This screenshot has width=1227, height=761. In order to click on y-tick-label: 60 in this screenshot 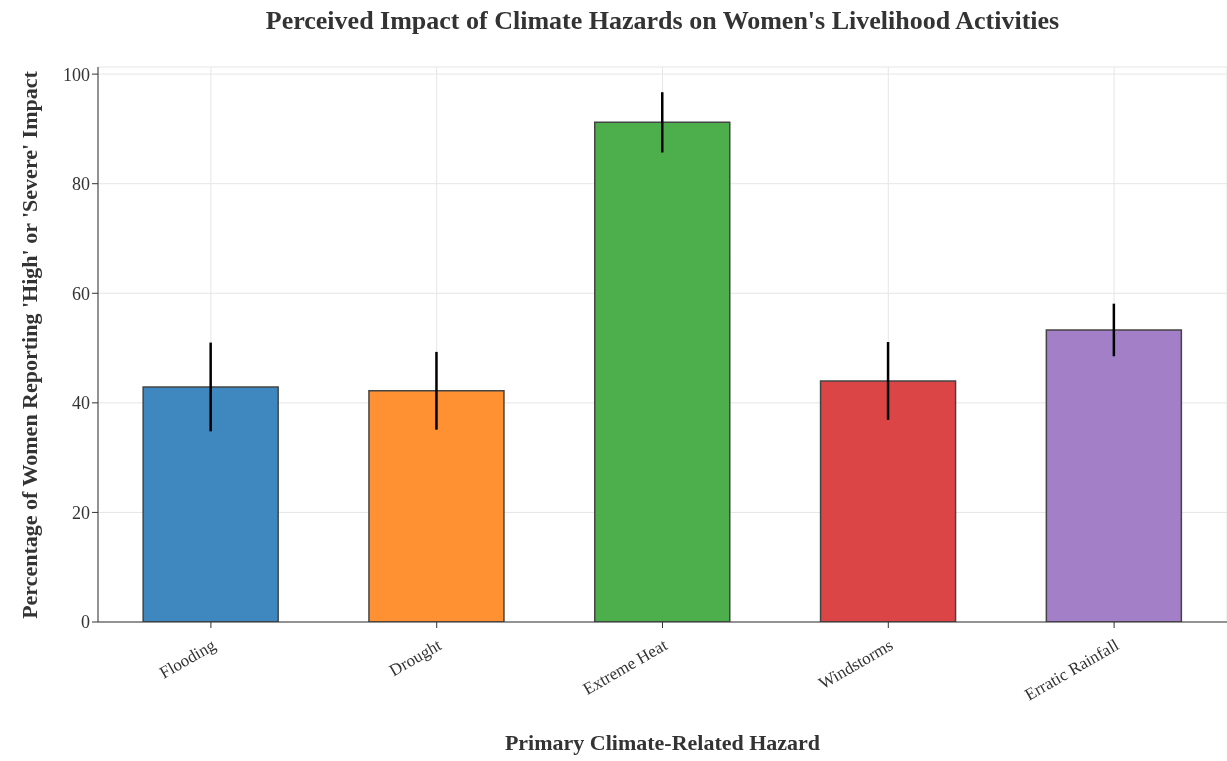, I will do `click(81, 293)`.